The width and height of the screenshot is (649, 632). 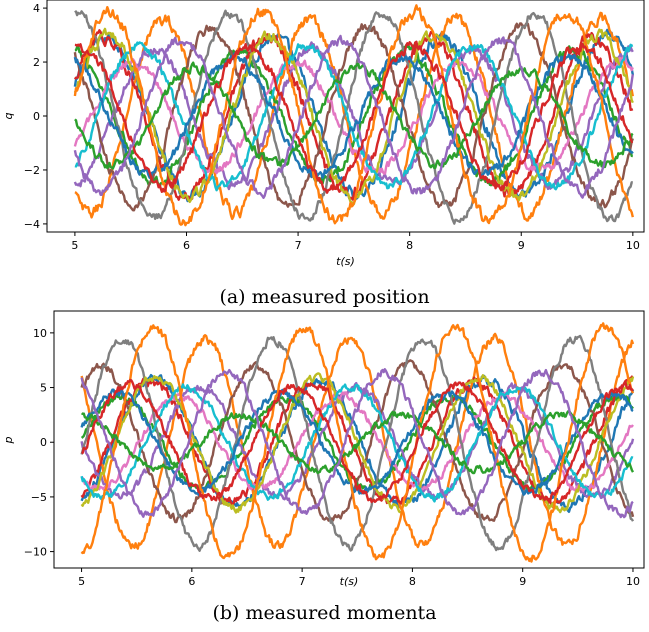 What do you see at coordinates (40, 333) in the screenshot?
I see `y-tick-label: 10` at bounding box center [40, 333].